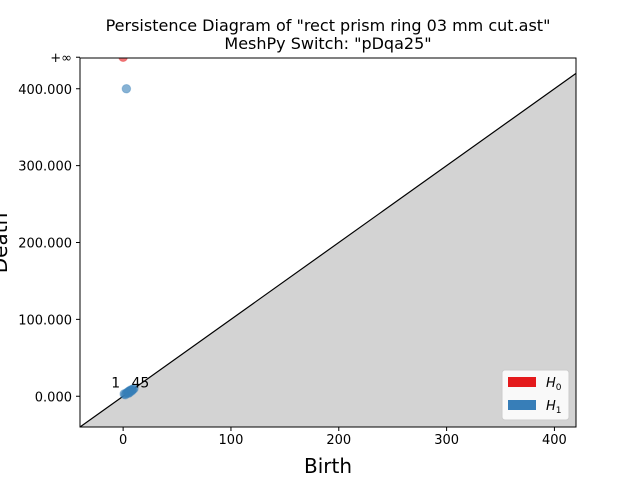  I want to click on chart-subtitle: MeshPy Switch: "pDqa25", so click(327, 43).